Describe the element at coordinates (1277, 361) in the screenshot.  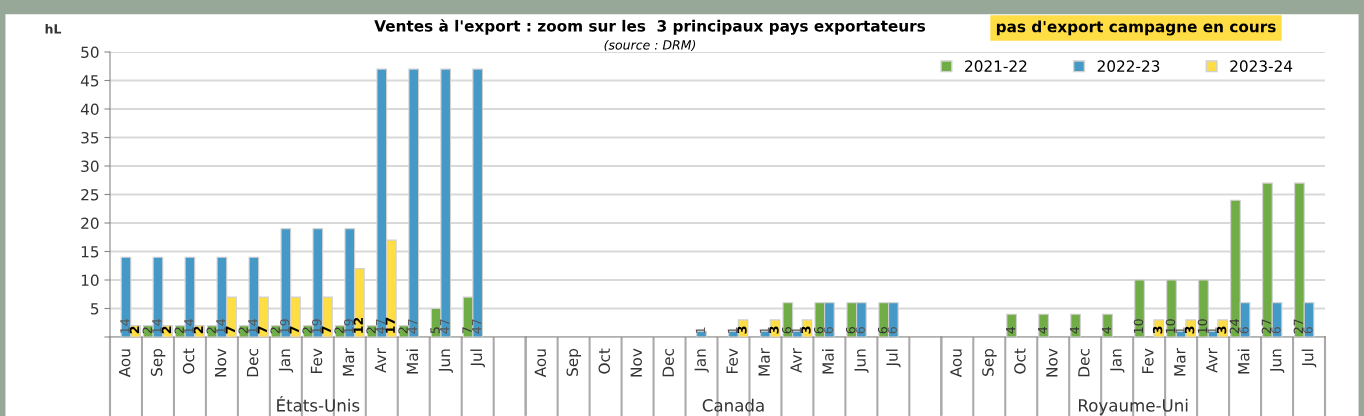
I see `x-tick-label: Jun` at that location.